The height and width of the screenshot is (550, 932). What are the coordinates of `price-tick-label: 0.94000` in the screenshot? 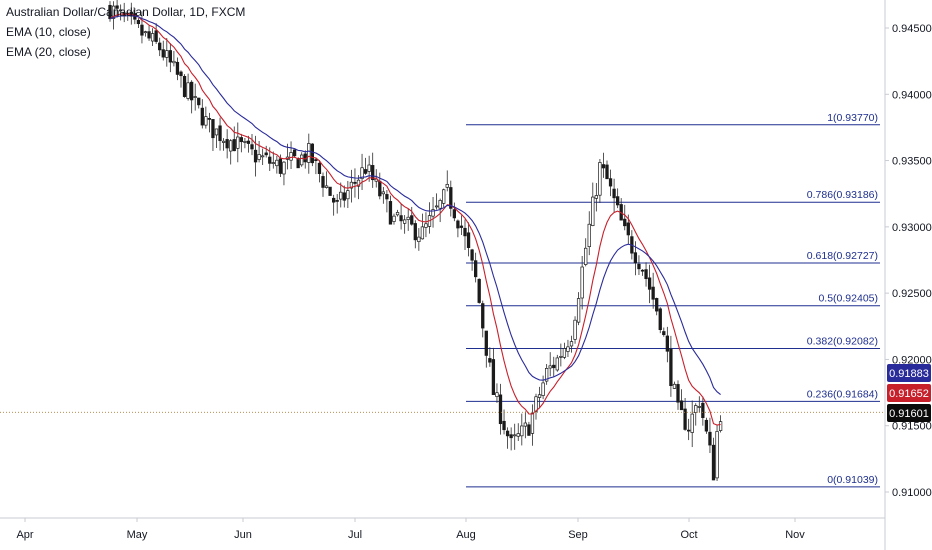 It's located at (912, 95).